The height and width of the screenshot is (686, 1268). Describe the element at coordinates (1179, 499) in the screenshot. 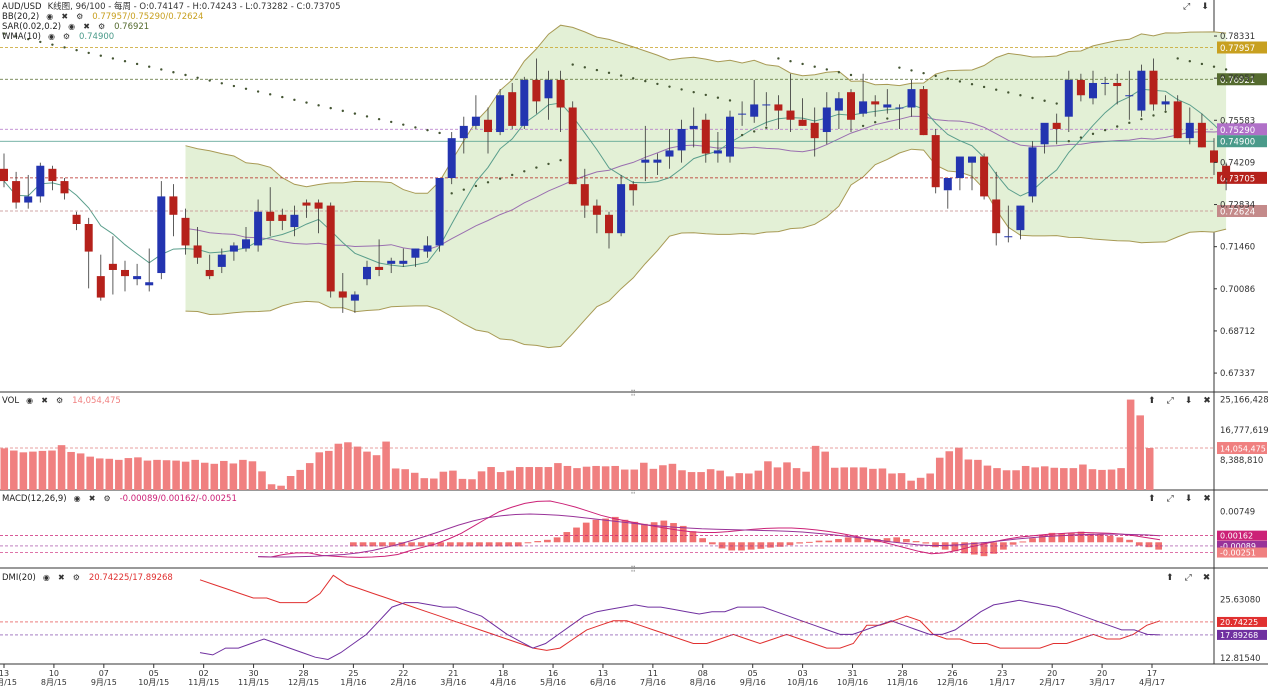

I see `macd-panel-controls: ⬆ ⤢ ⬇ ✖` at that location.